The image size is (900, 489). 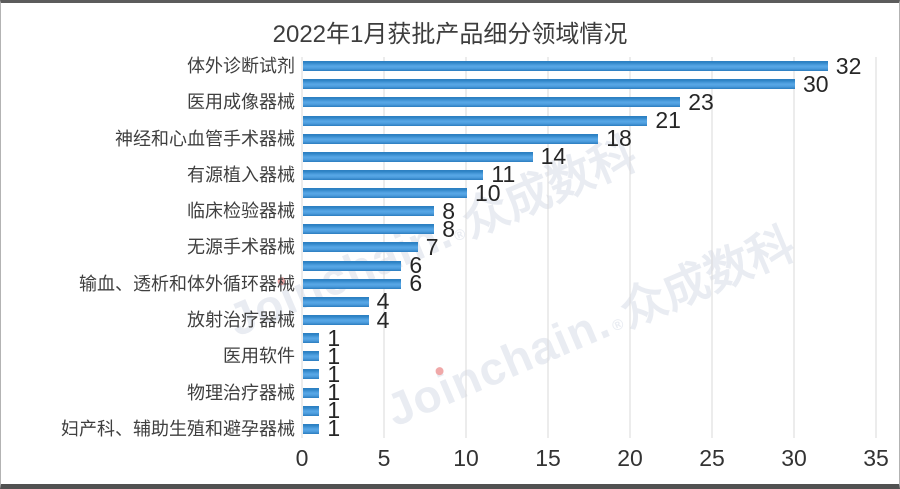 I want to click on bar-row: 医用软件 1, so click(x=439, y=356).